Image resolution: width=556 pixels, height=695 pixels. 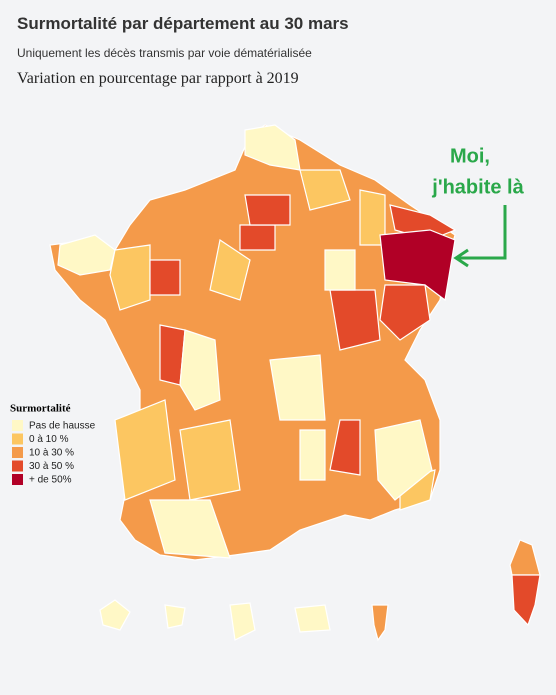 What do you see at coordinates (477, 187) in the screenshot?
I see `annotation-text: j'habite là` at bounding box center [477, 187].